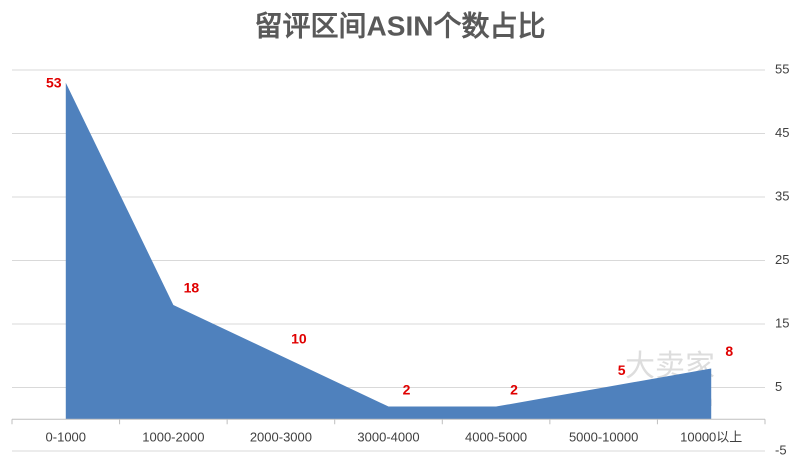  I want to click on x-tick-label: 10000以上, so click(711, 436).